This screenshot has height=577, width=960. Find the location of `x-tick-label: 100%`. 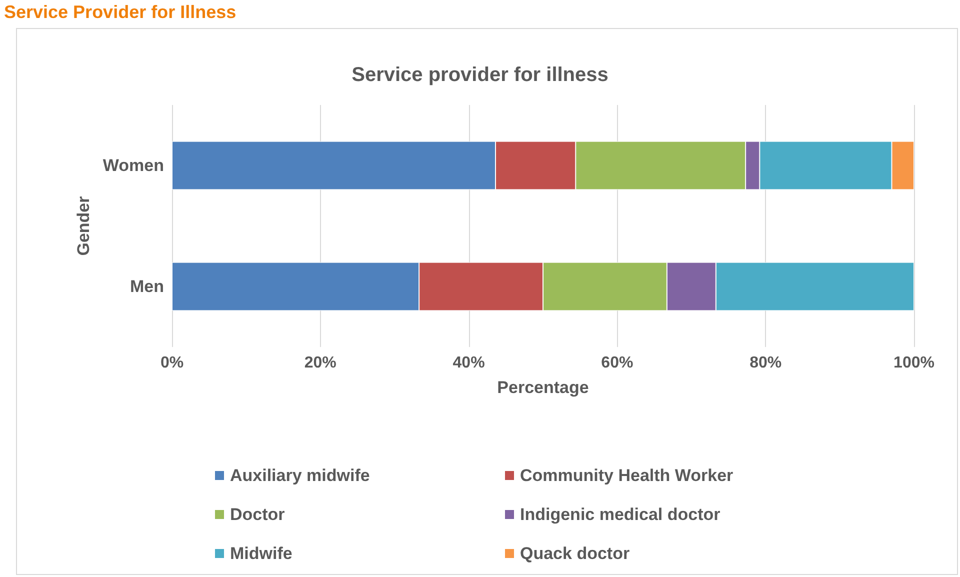

x-tick-label: 100% is located at coordinates (914, 363).